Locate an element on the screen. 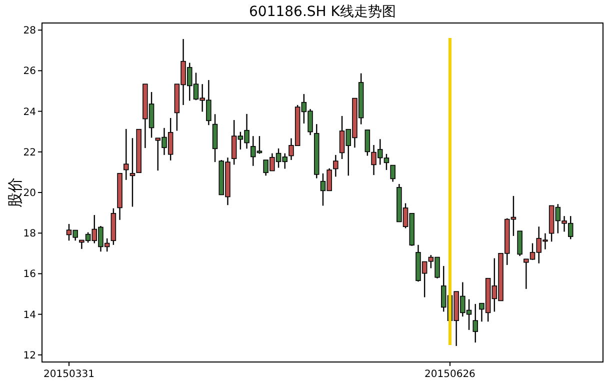 This screenshot has width=611, height=385. x-tick-label: 20150331 is located at coordinates (69, 374).